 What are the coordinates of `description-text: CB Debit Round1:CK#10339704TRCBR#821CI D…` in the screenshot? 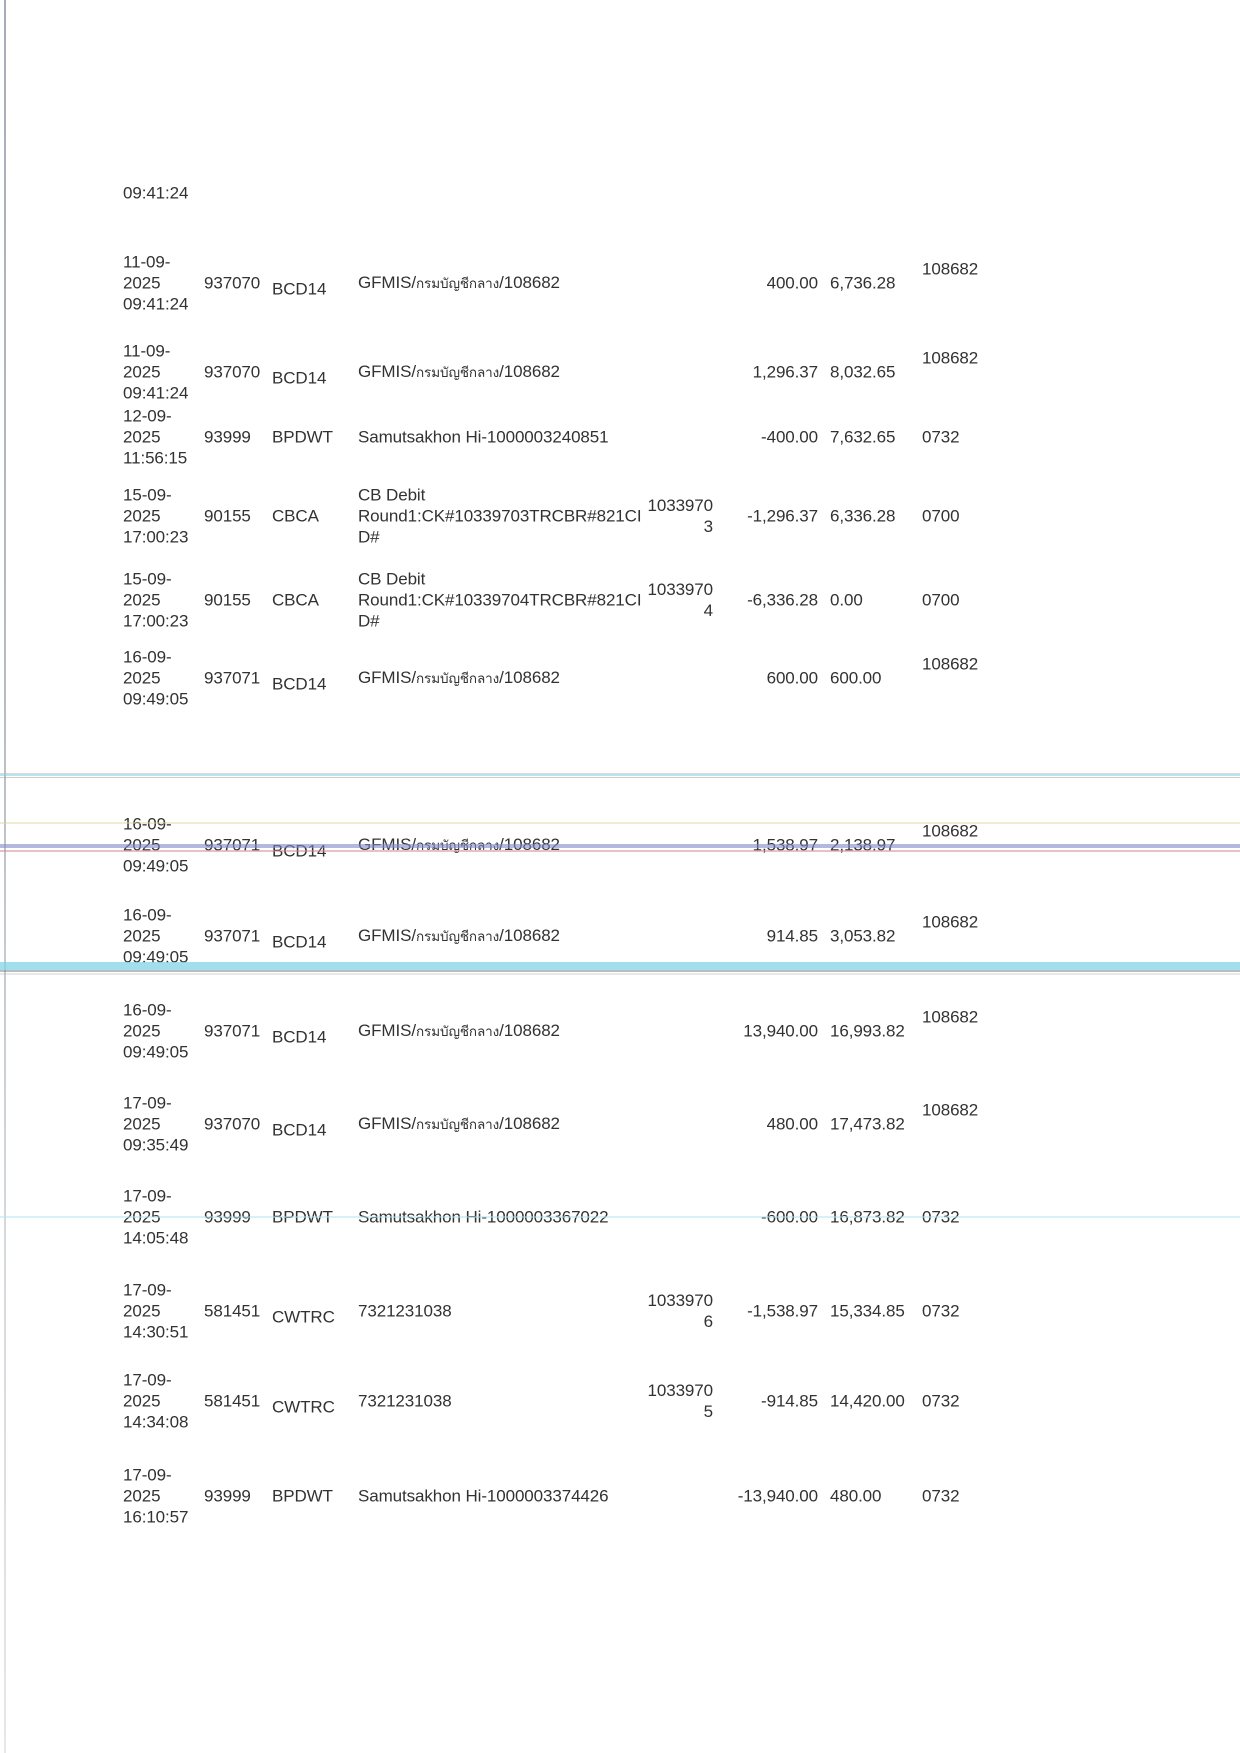 It's located at (500, 600).